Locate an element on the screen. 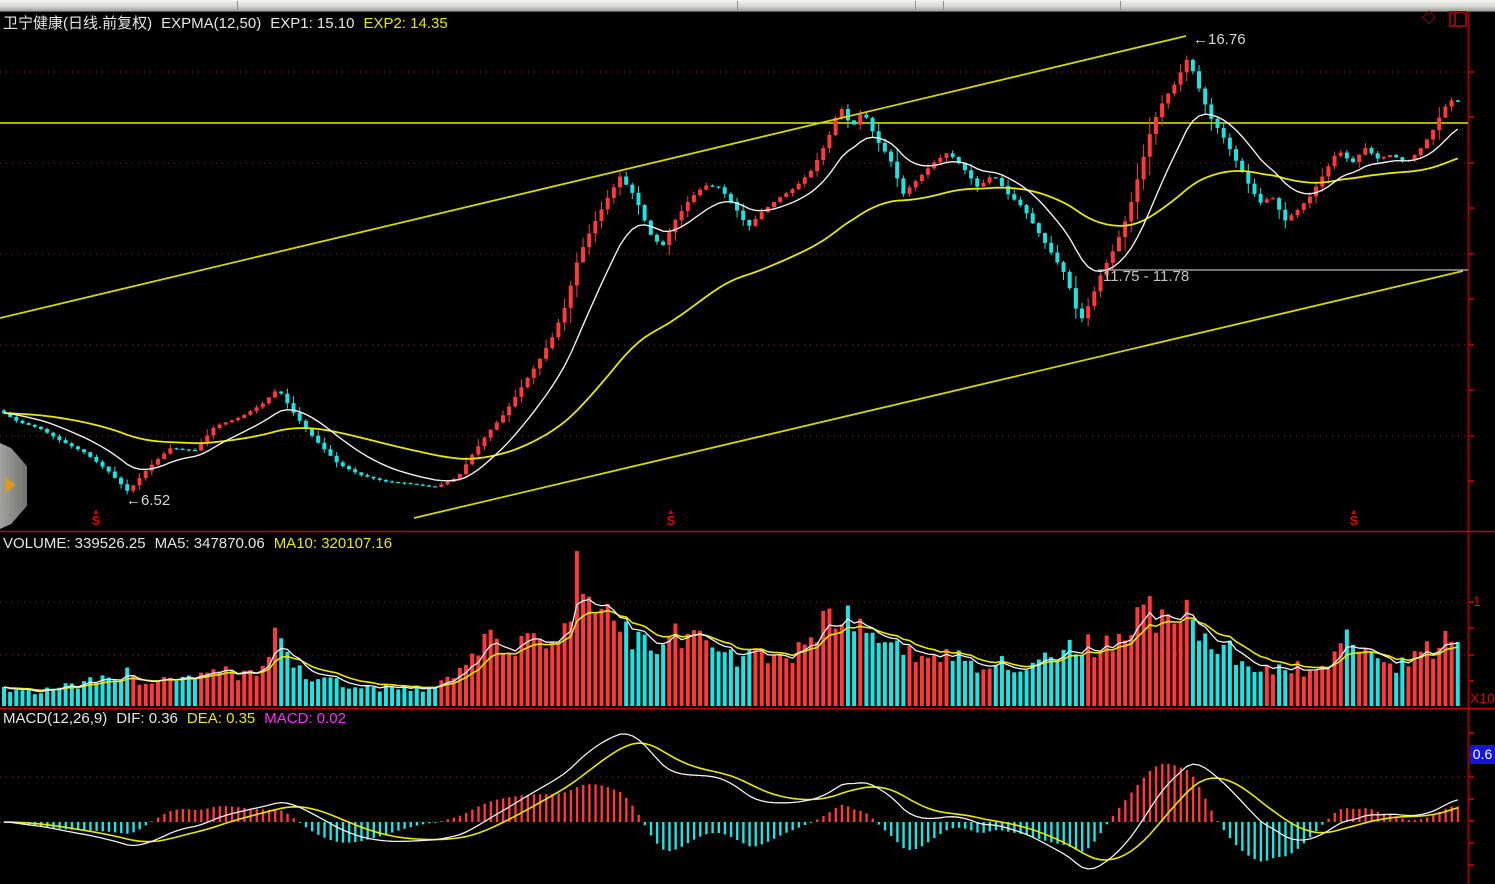 Image resolution: width=1495 pixels, height=884 pixels. high-price-annotation: ←16.76 is located at coordinates (1219, 39).